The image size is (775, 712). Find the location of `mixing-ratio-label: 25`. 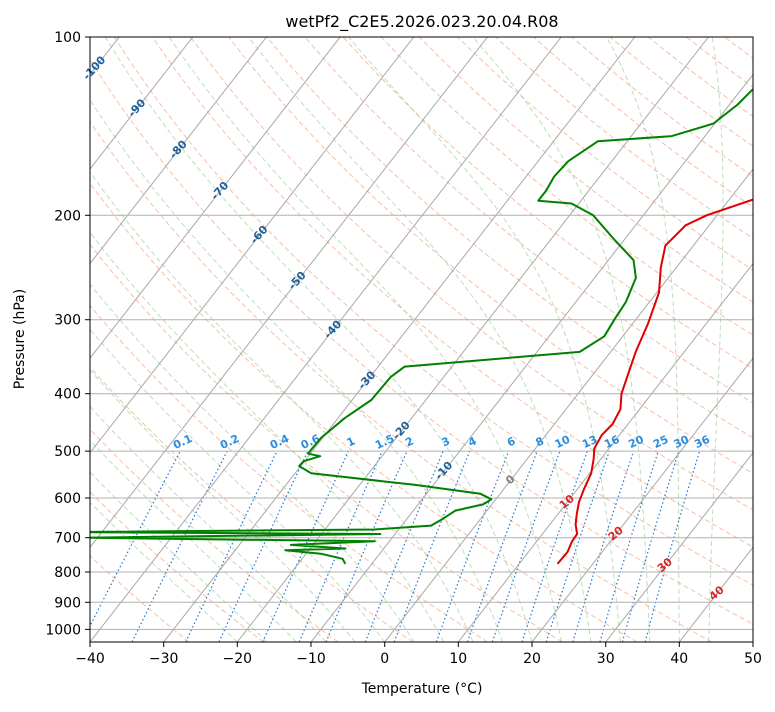

mixing-ratio-label: 25 is located at coordinates (660, 442).